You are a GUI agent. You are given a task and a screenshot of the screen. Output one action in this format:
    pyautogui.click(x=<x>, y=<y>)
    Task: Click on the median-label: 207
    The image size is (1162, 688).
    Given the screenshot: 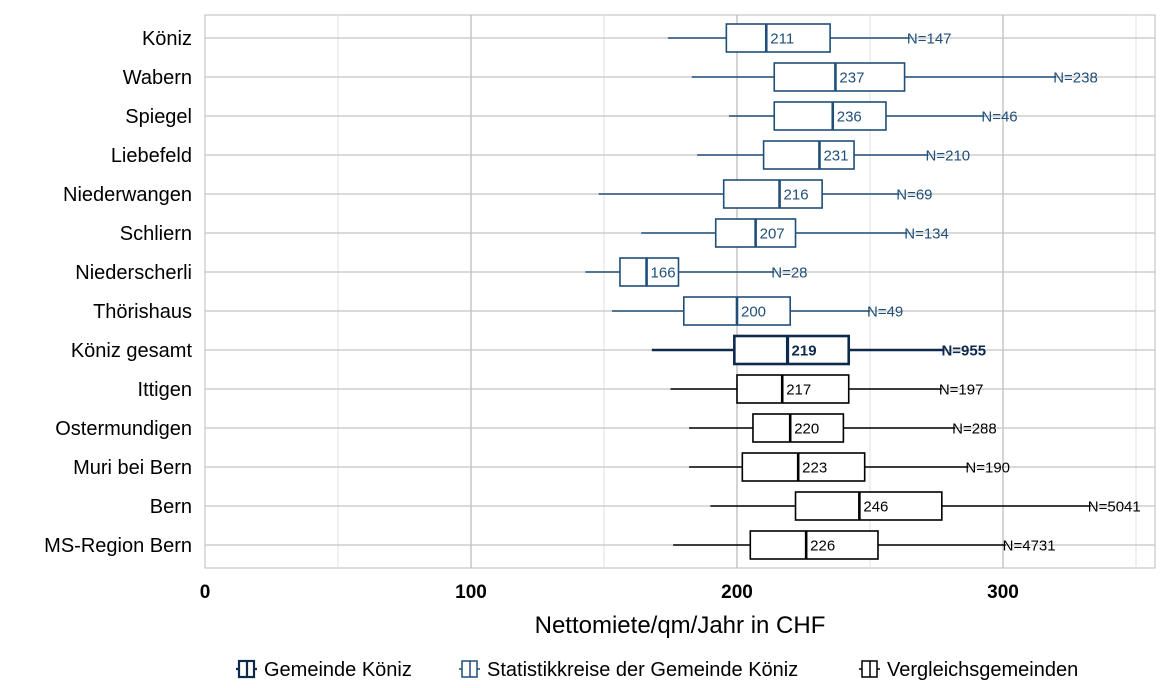 What is the action you would take?
    pyautogui.click(x=772, y=234)
    